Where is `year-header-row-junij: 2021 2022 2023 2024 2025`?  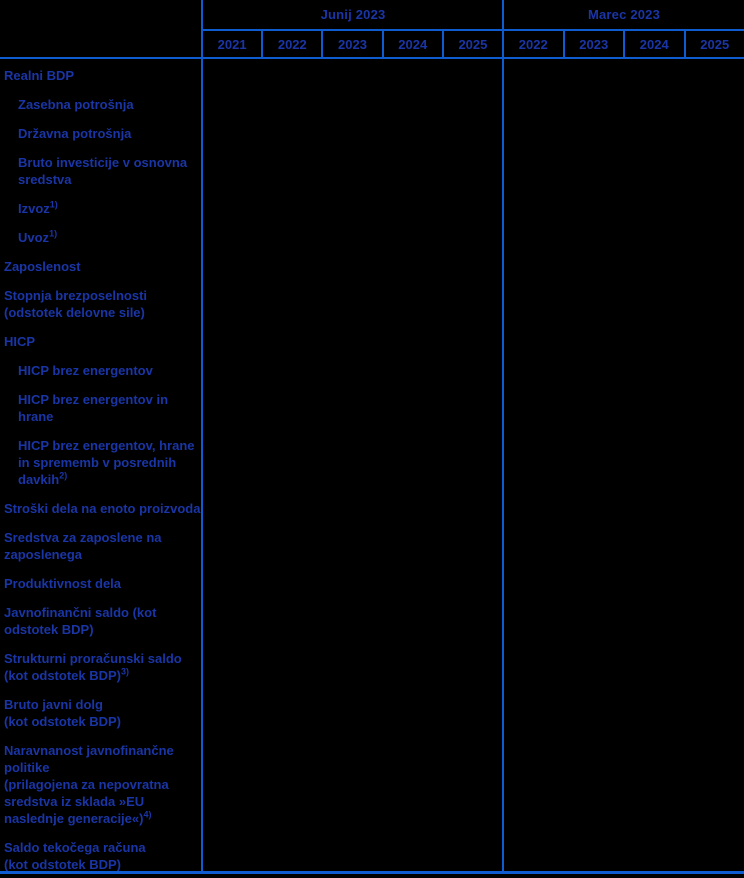
year-header-row-junij: 2021 2022 2023 2024 2025 is located at coordinates (352, 44).